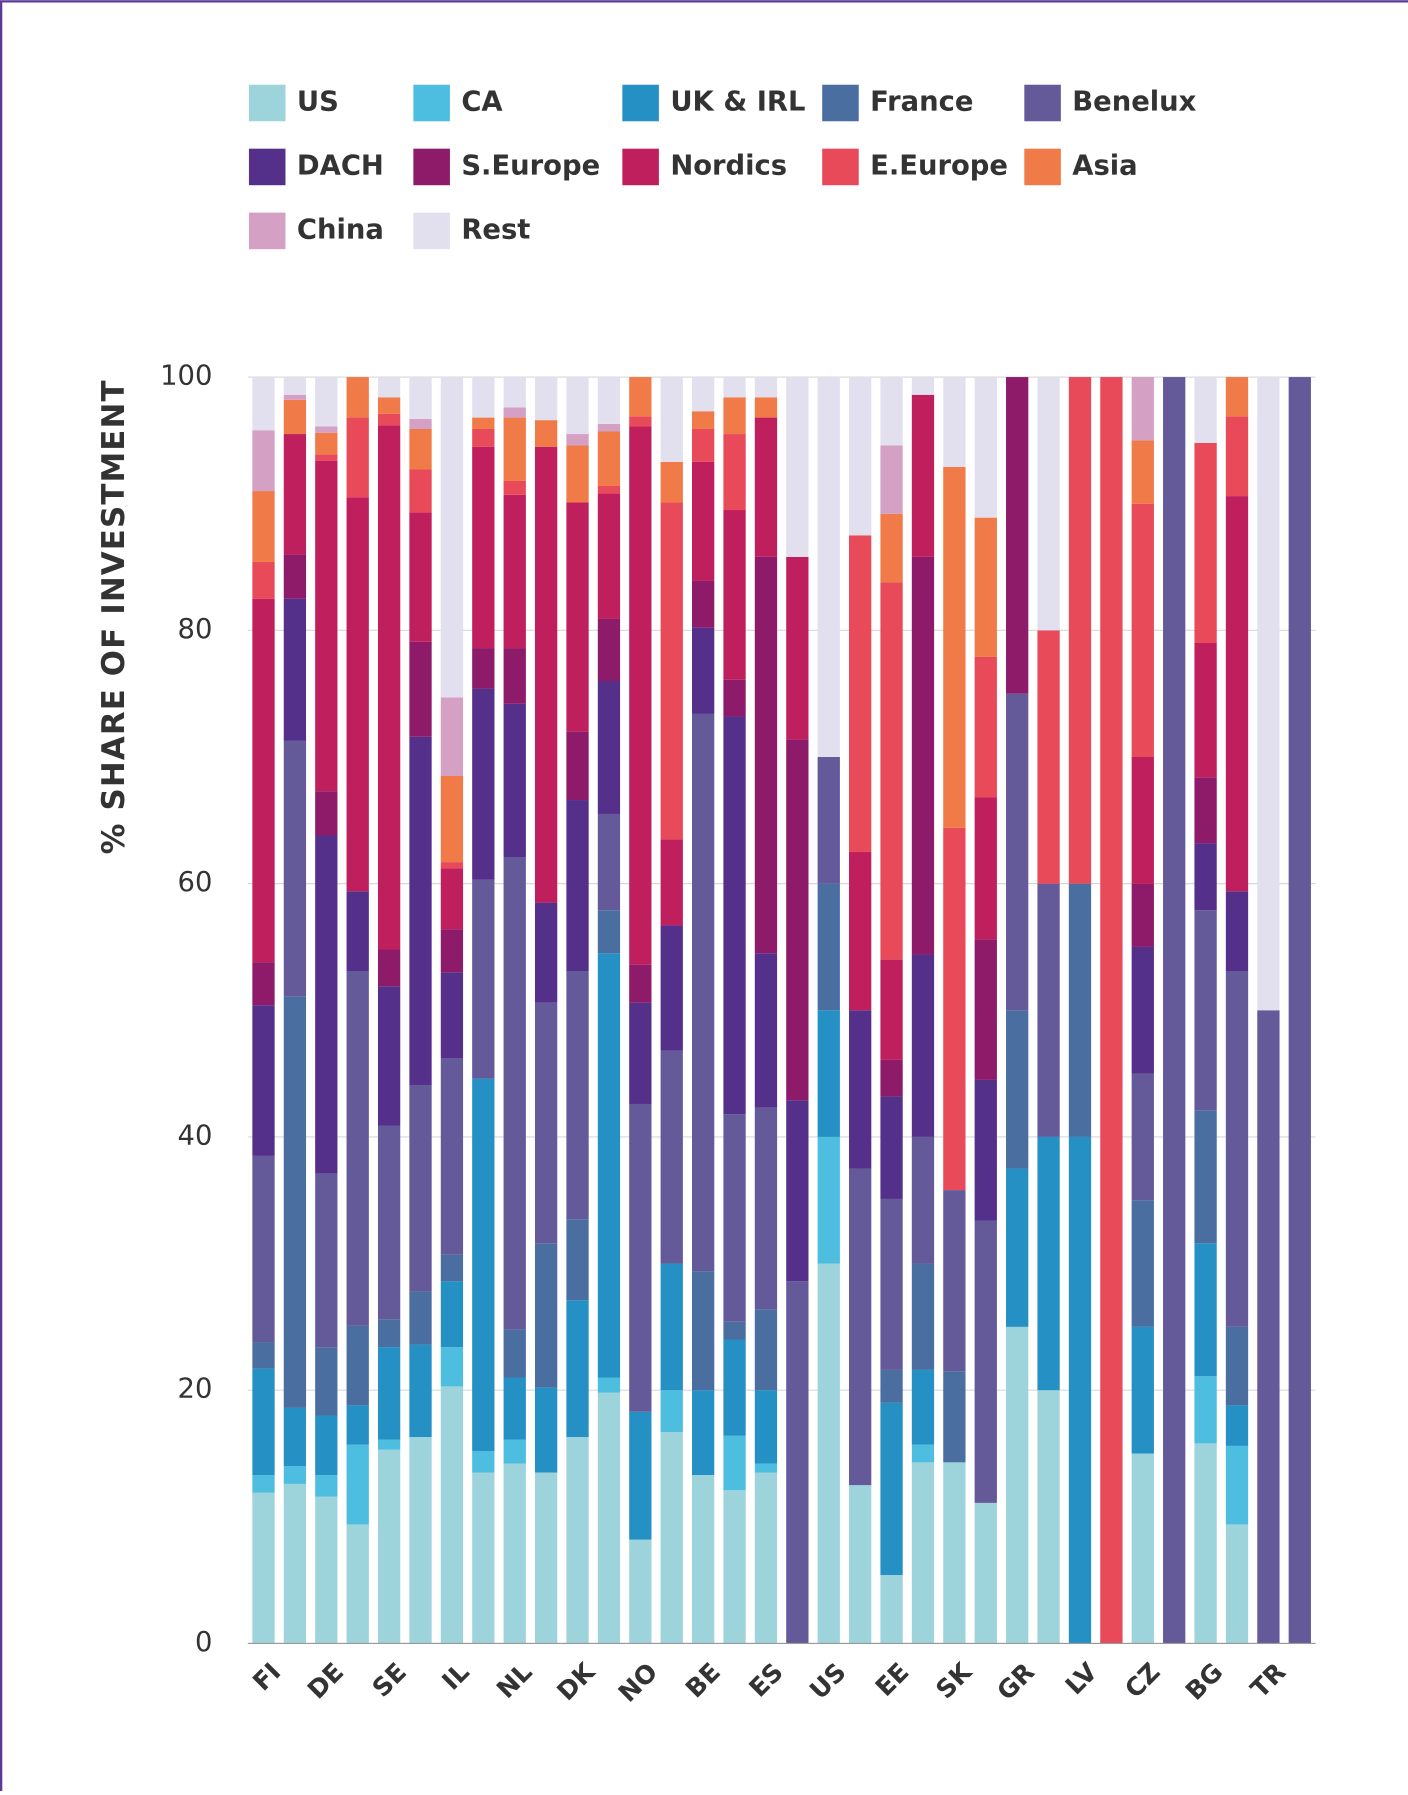 The height and width of the screenshot is (1795, 1408). Describe the element at coordinates (921, 102) in the screenshot. I see `legend-label: France` at that location.